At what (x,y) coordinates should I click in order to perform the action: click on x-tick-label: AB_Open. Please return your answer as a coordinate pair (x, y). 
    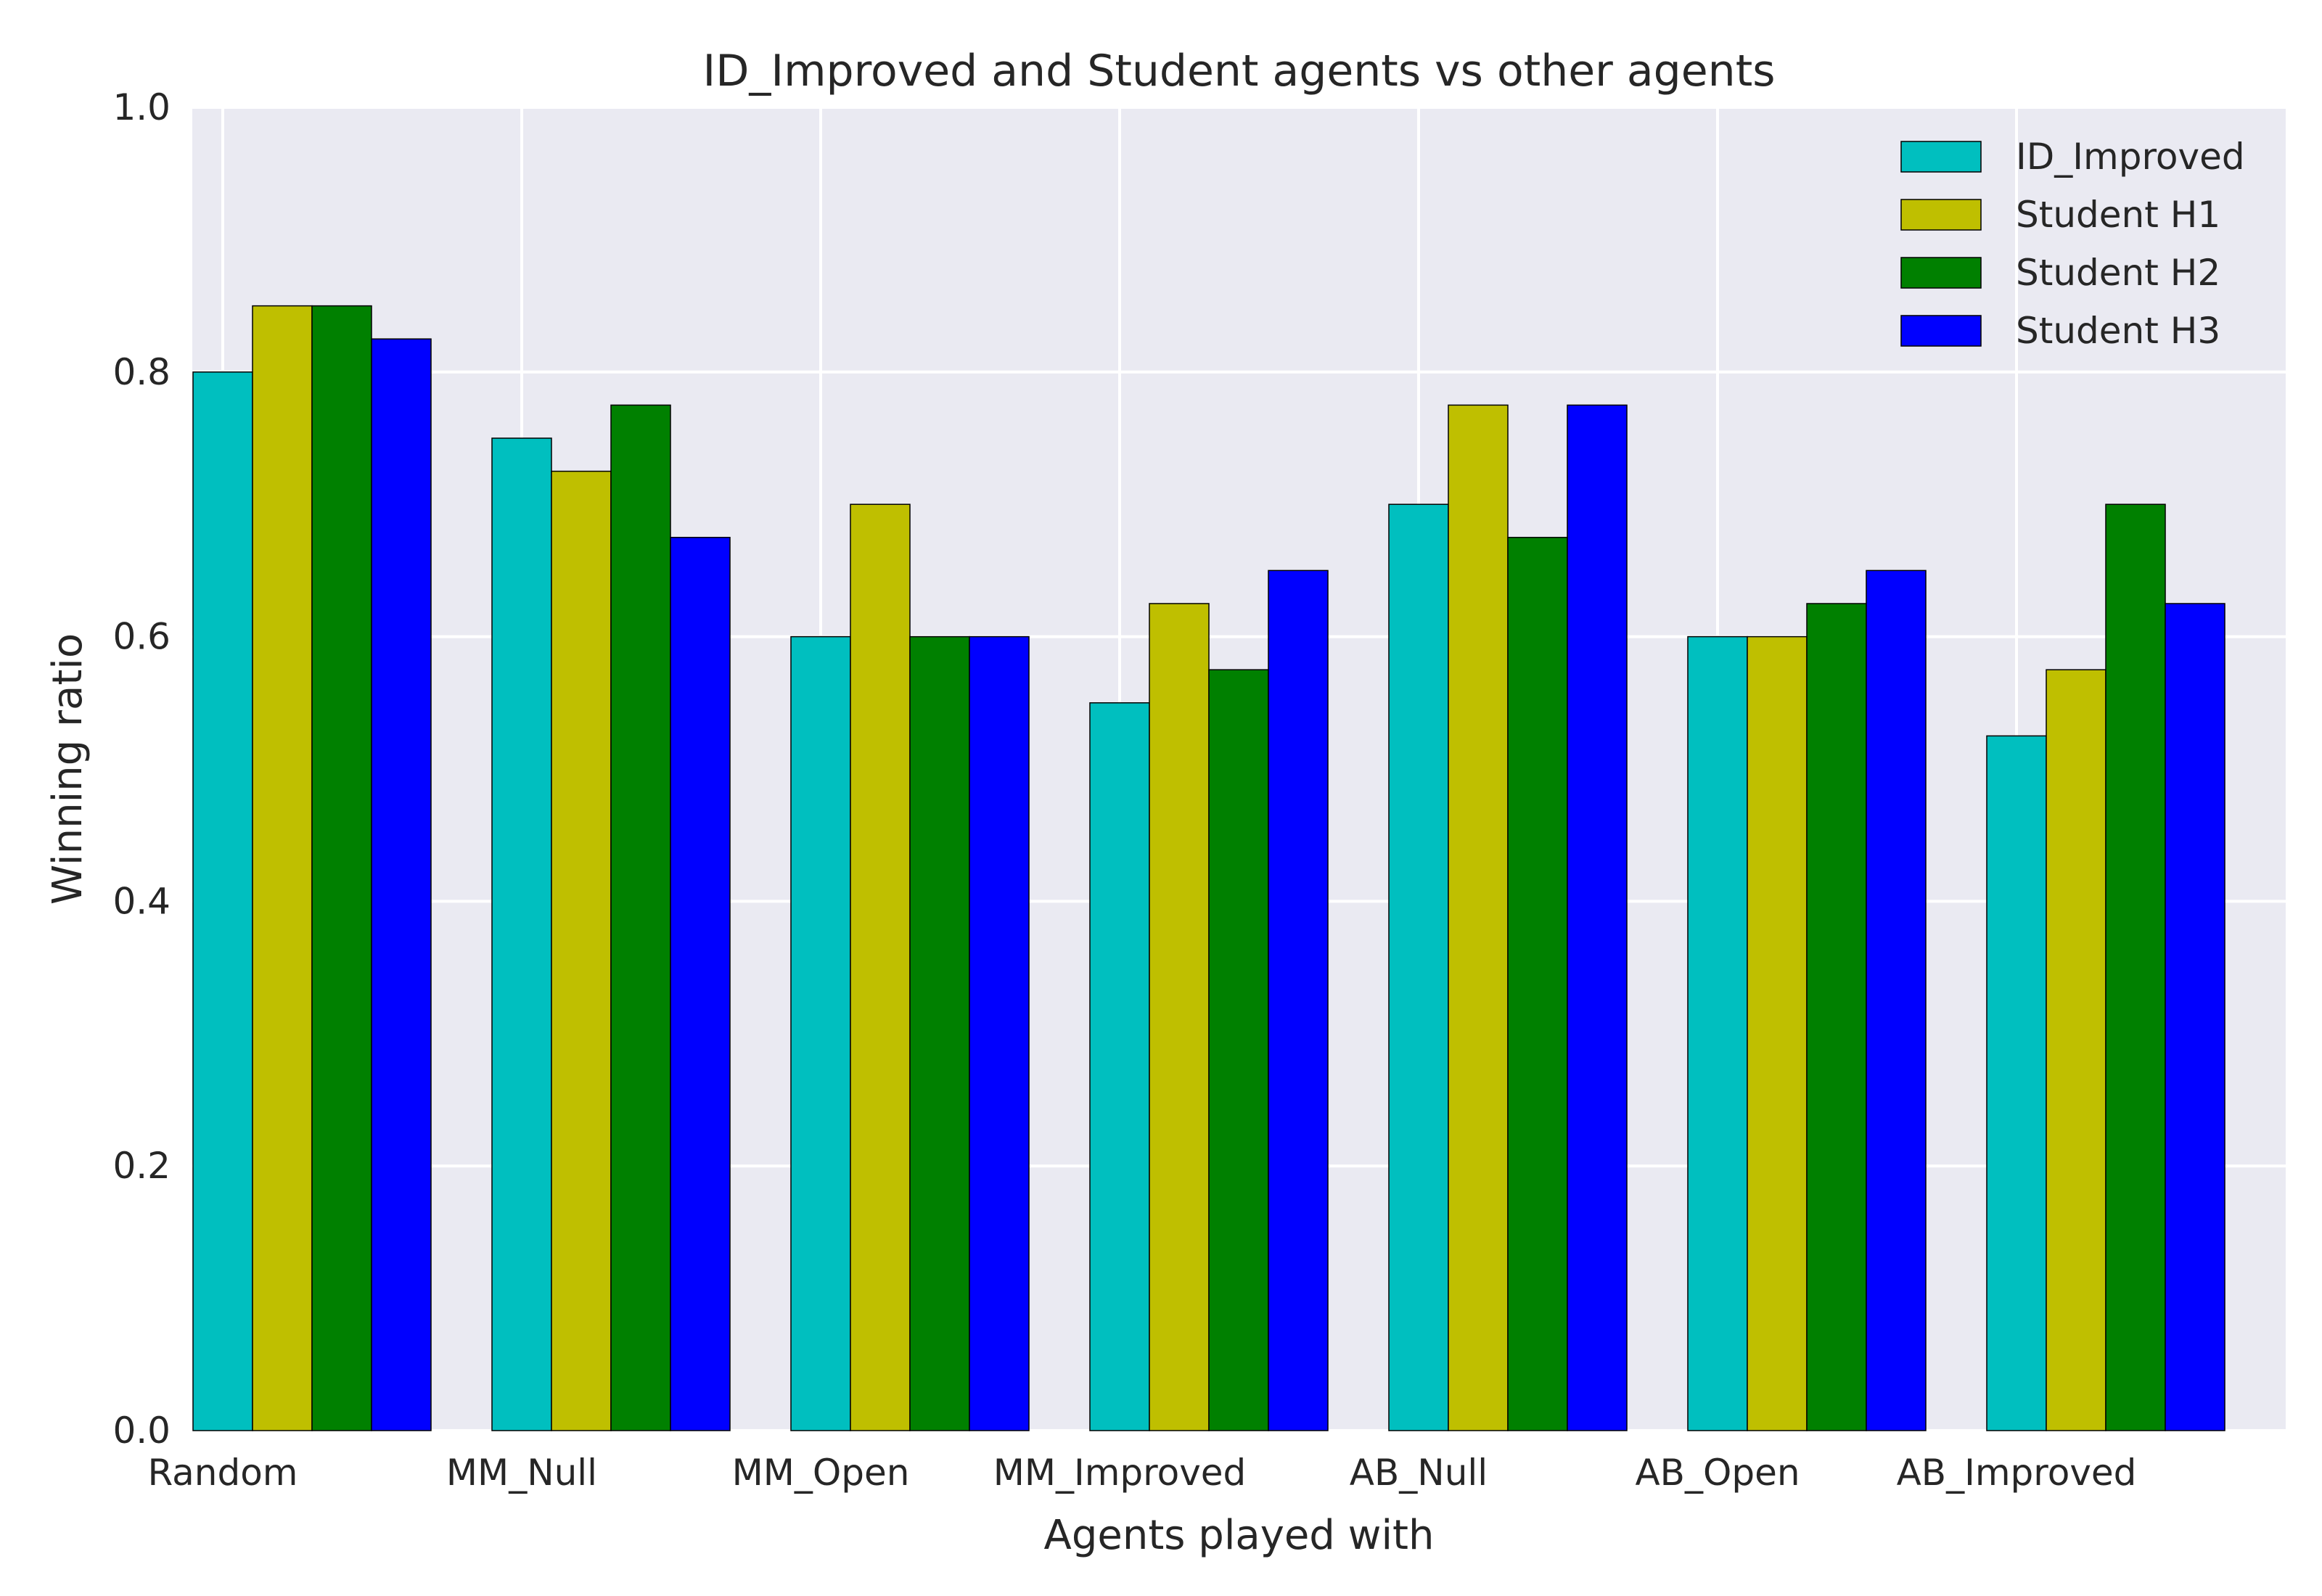
    Looking at the image, I should click on (1717, 1473).